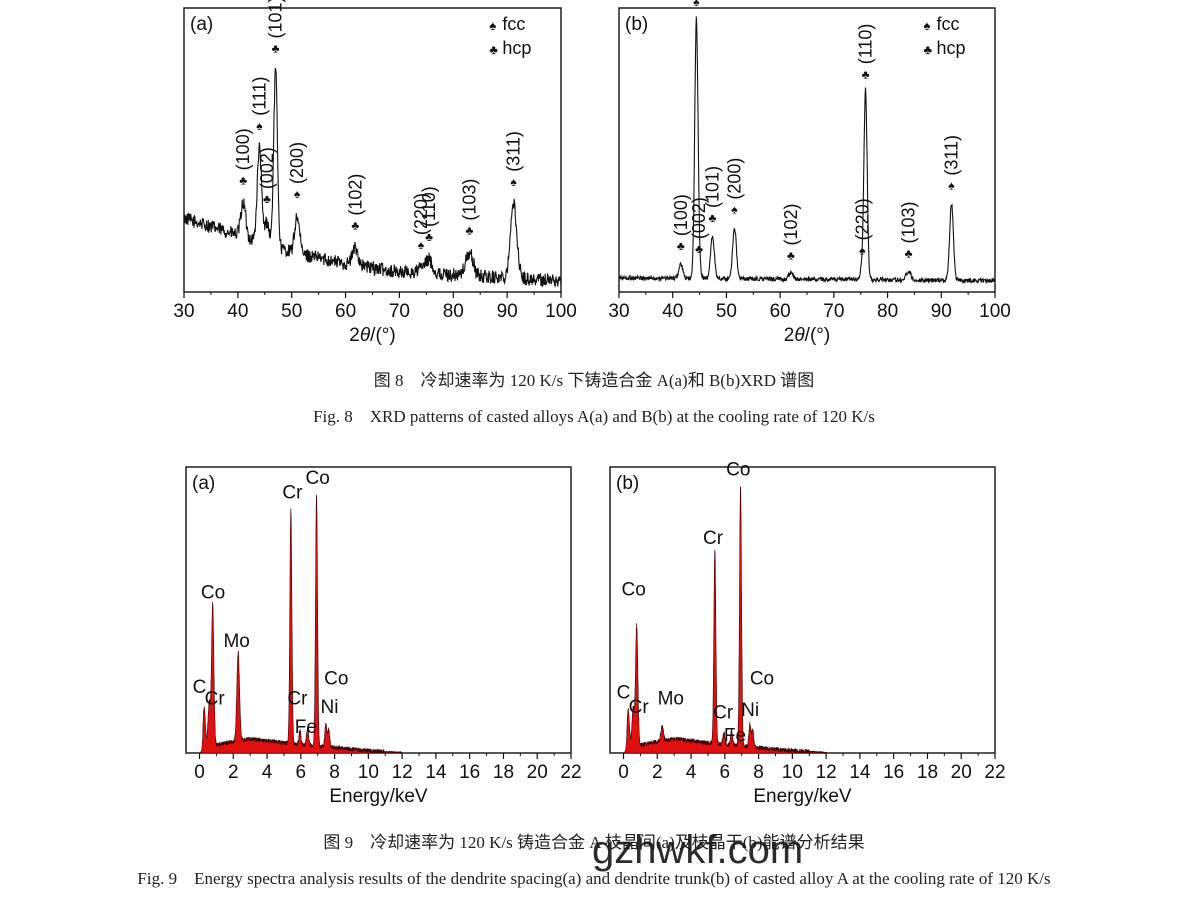 This screenshot has width=1188, height=897. I want to click on peak-label: (311), so click(514, 151).